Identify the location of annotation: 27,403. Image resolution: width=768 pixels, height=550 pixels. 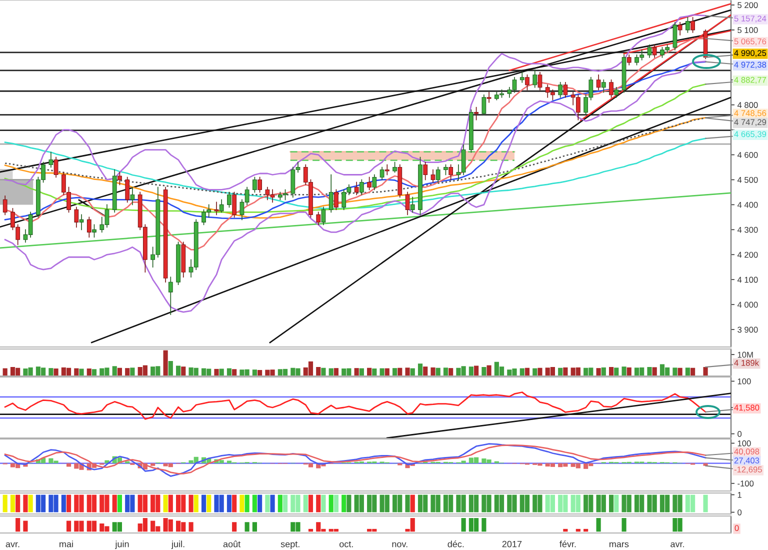
(747, 461).